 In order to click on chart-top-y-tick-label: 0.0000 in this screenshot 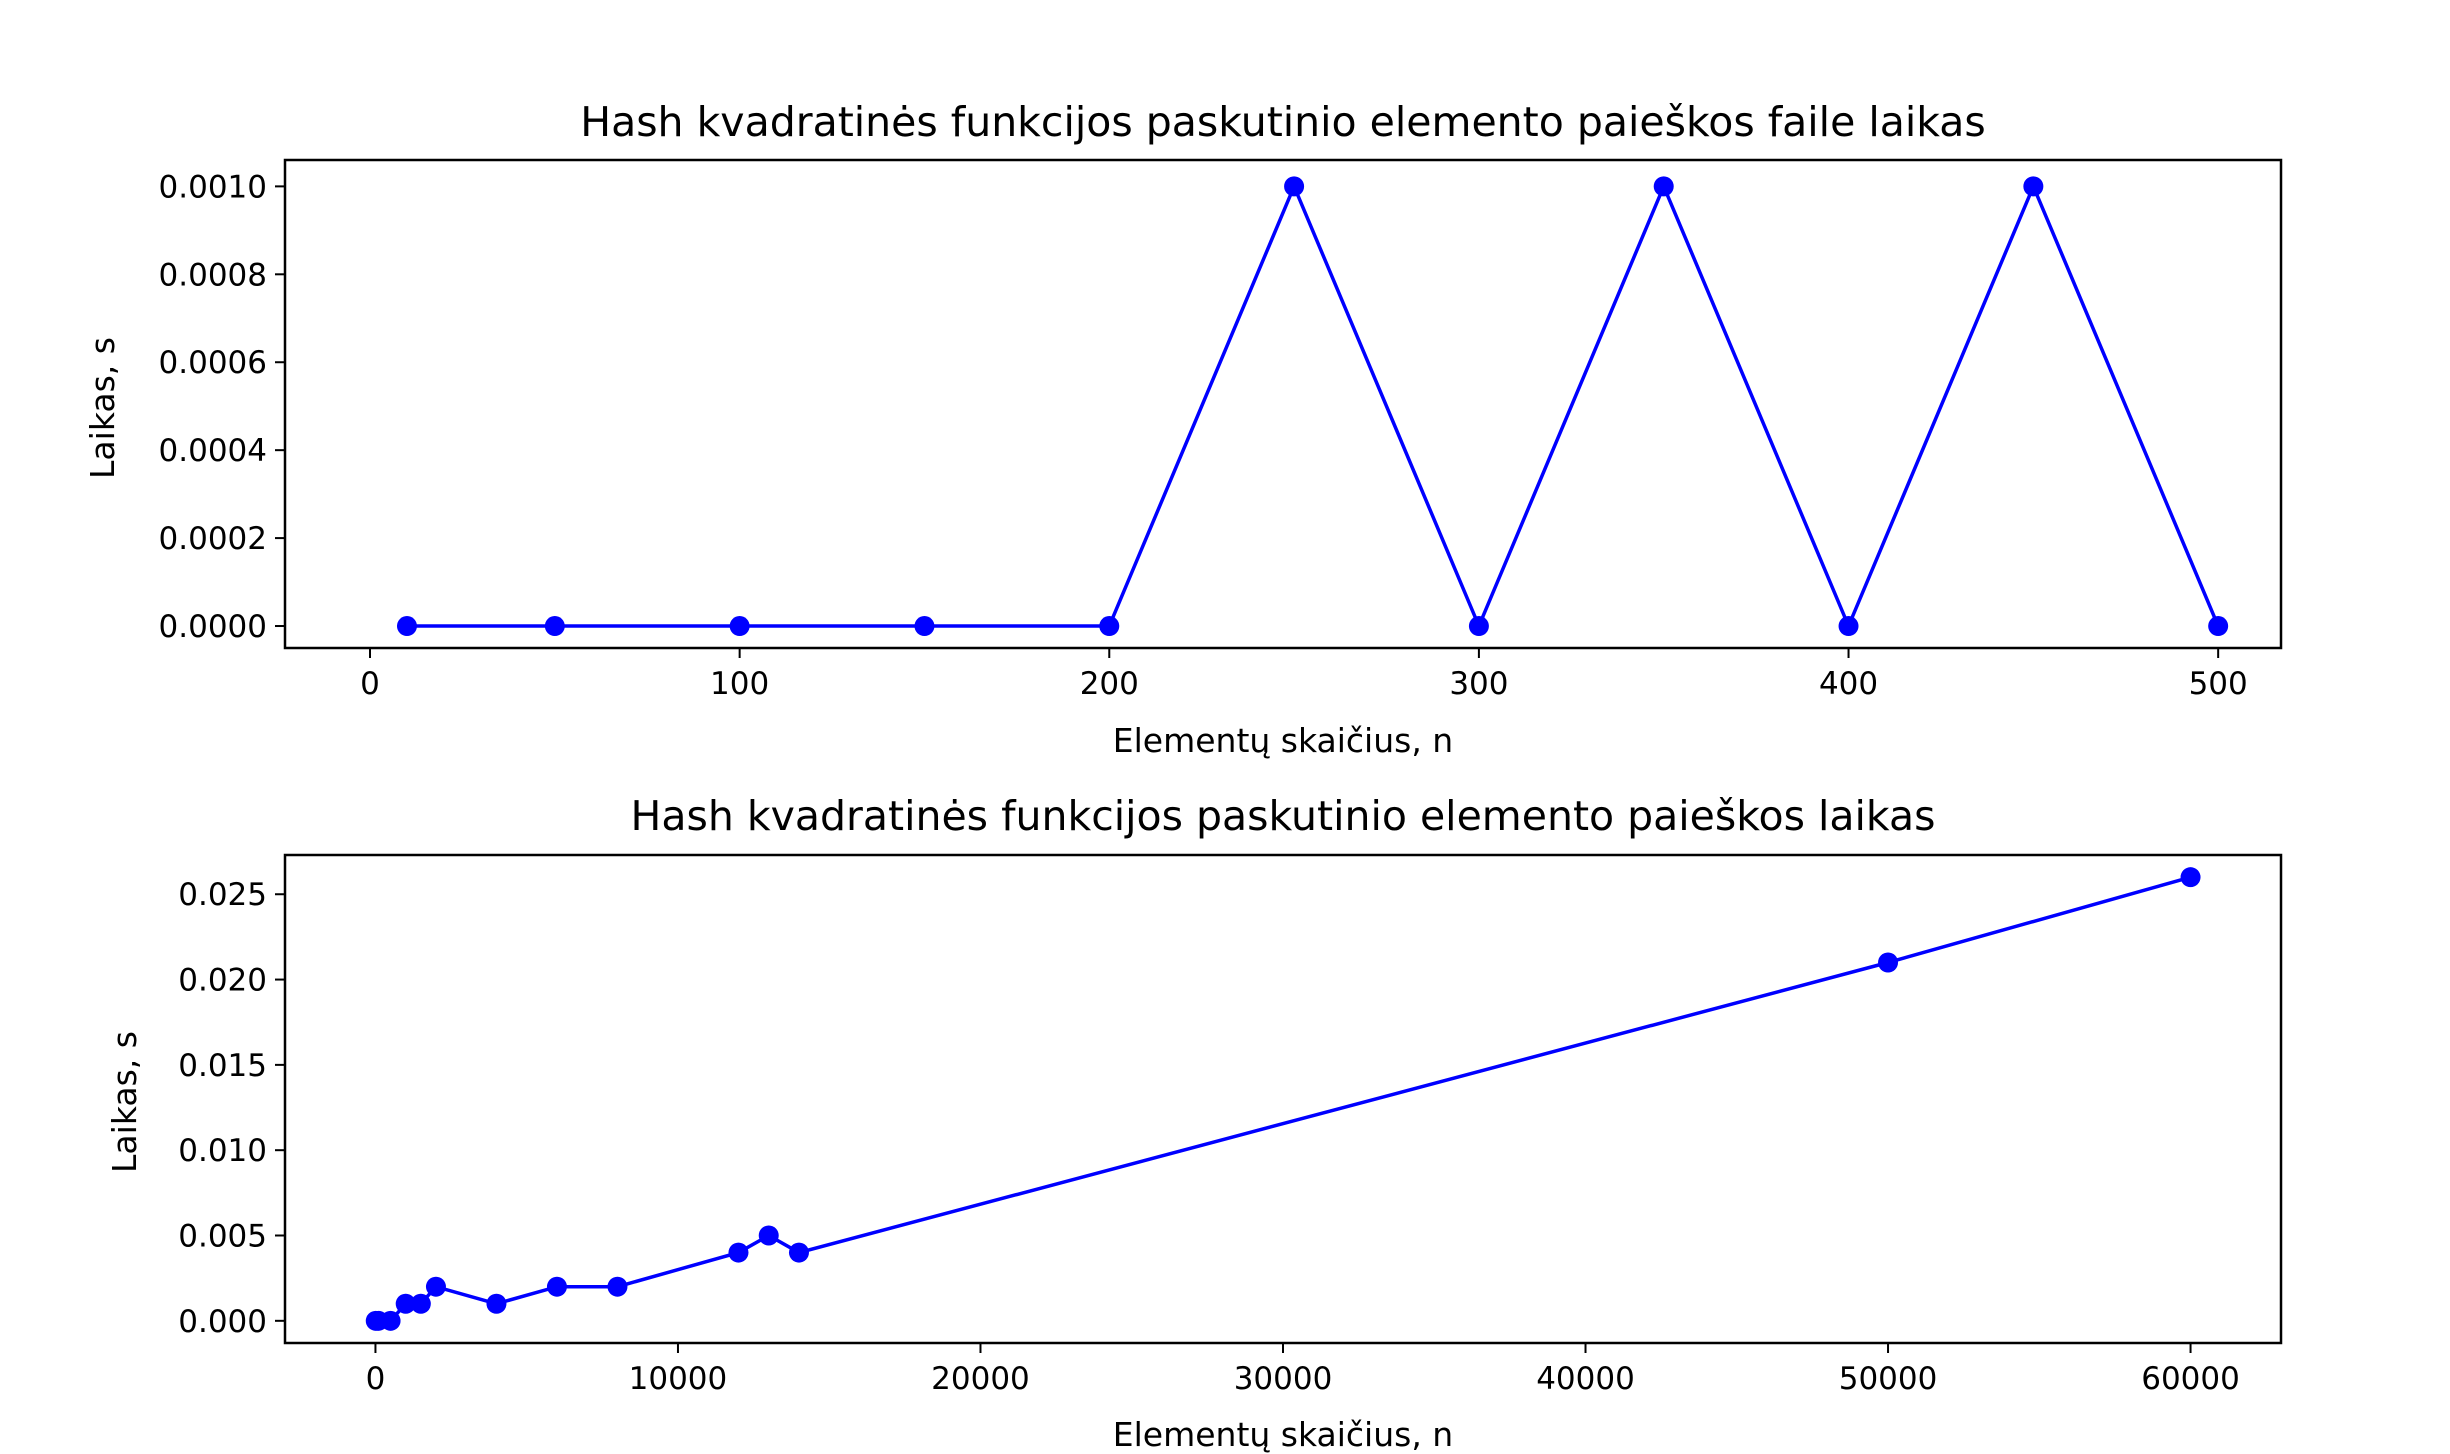, I will do `click(213, 627)`.